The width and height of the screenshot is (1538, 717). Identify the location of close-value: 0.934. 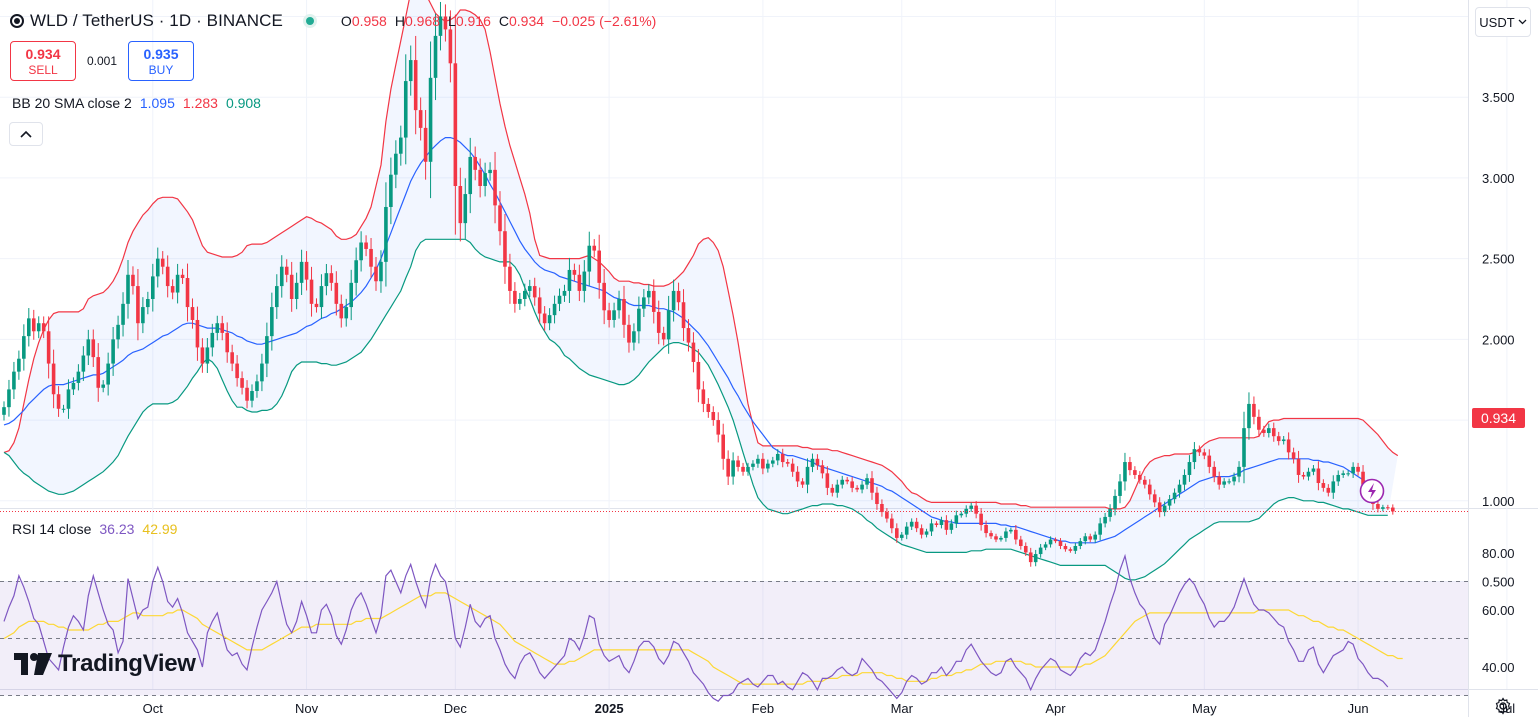
(527, 21).